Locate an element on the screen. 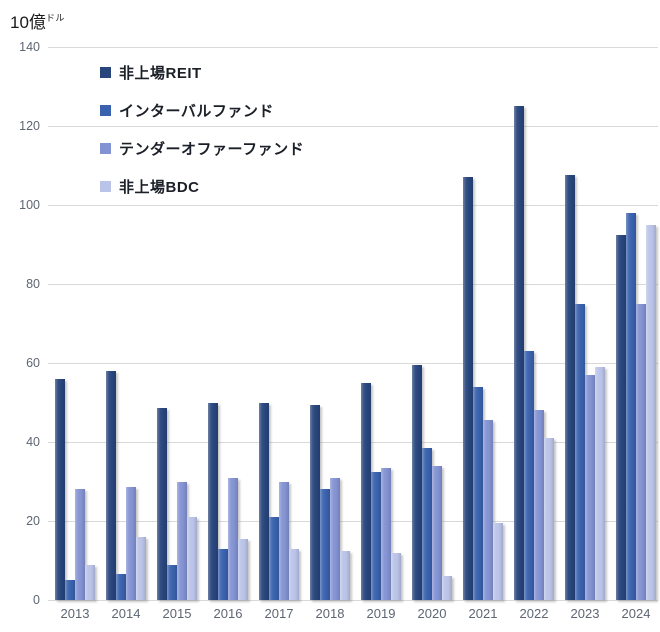 The width and height of the screenshot is (660, 632). bar-group-2014 is located at coordinates (126, 485).